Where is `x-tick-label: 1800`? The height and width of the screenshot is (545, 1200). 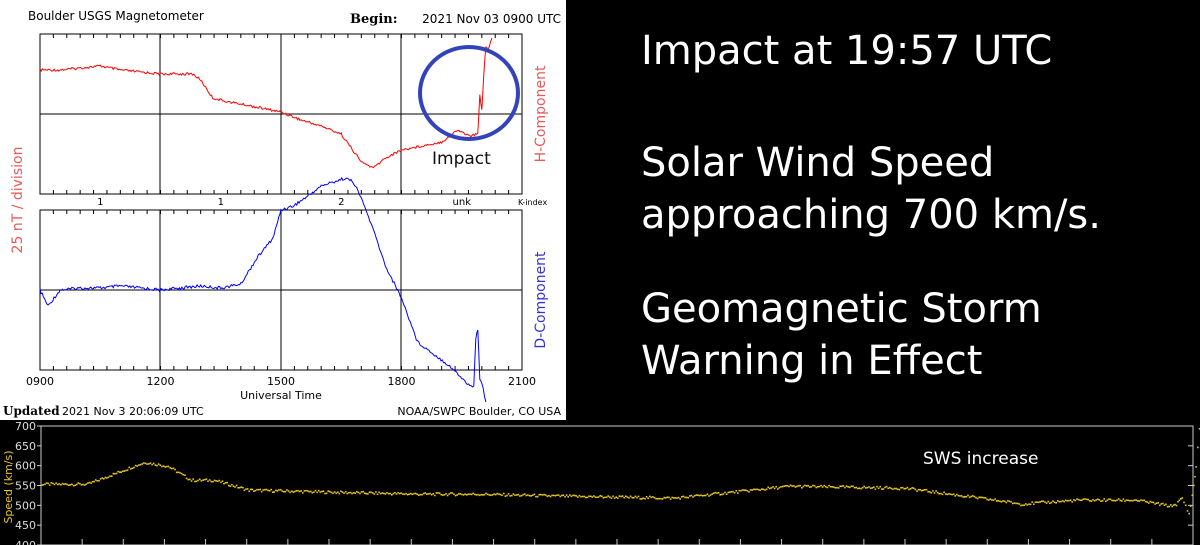
x-tick-label: 1800 is located at coordinates (402, 381).